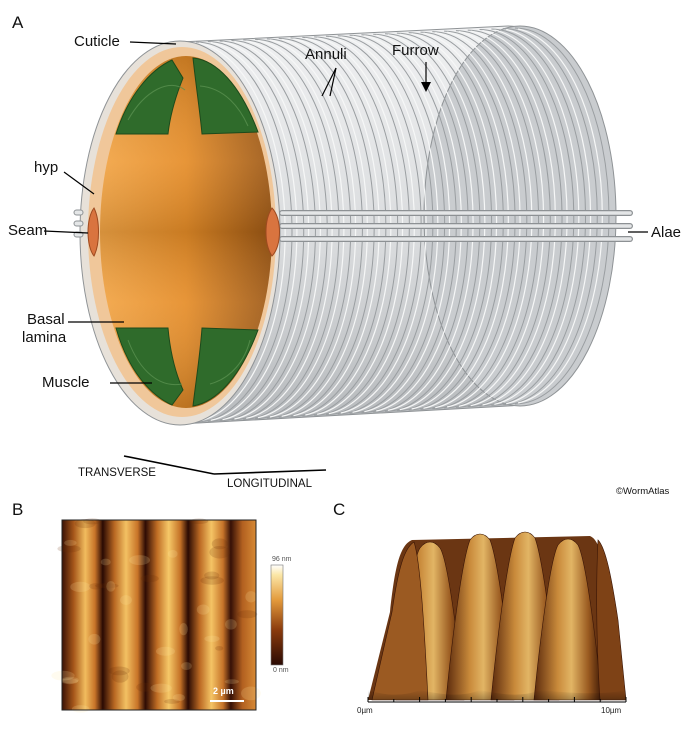 The image size is (700, 734). Describe the element at coordinates (46, 319) in the screenshot. I see `label-basal: Basal` at that location.